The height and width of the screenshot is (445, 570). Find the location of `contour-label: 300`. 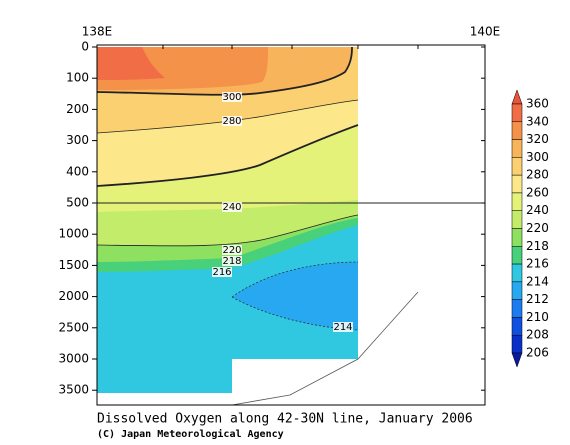

contour-label: 300 is located at coordinates (231, 97).